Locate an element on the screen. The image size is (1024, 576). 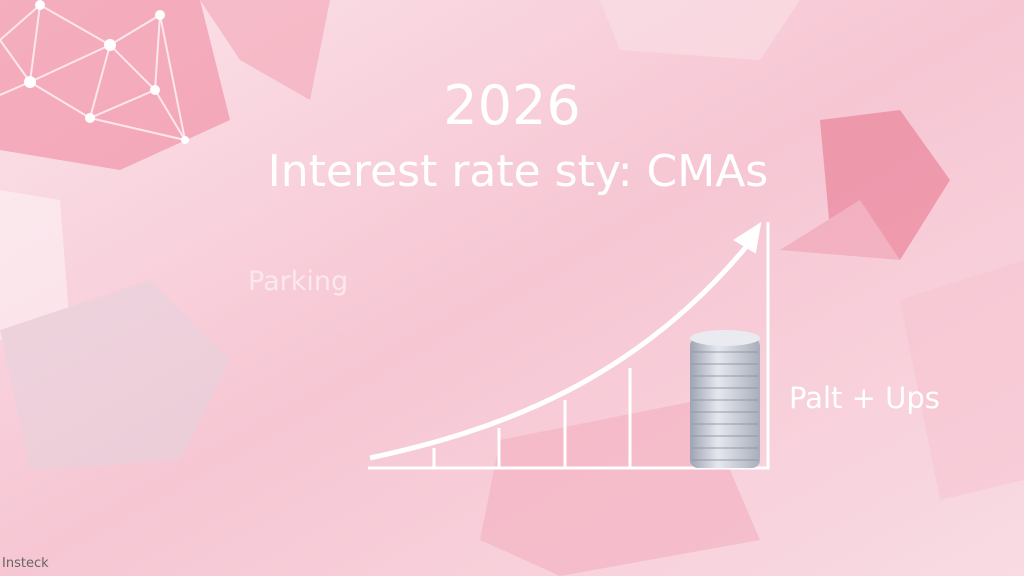
watermark: Insteck is located at coordinates (25, 563).